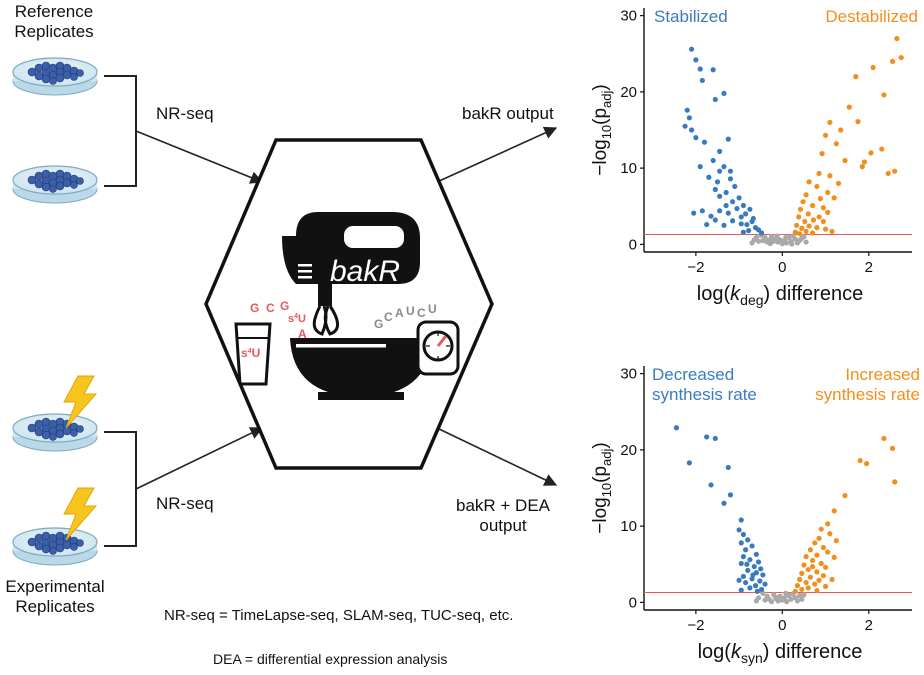 The width and height of the screenshot is (924, 675). I want to click on annotation-left: Stabilized, so click(691, 16).